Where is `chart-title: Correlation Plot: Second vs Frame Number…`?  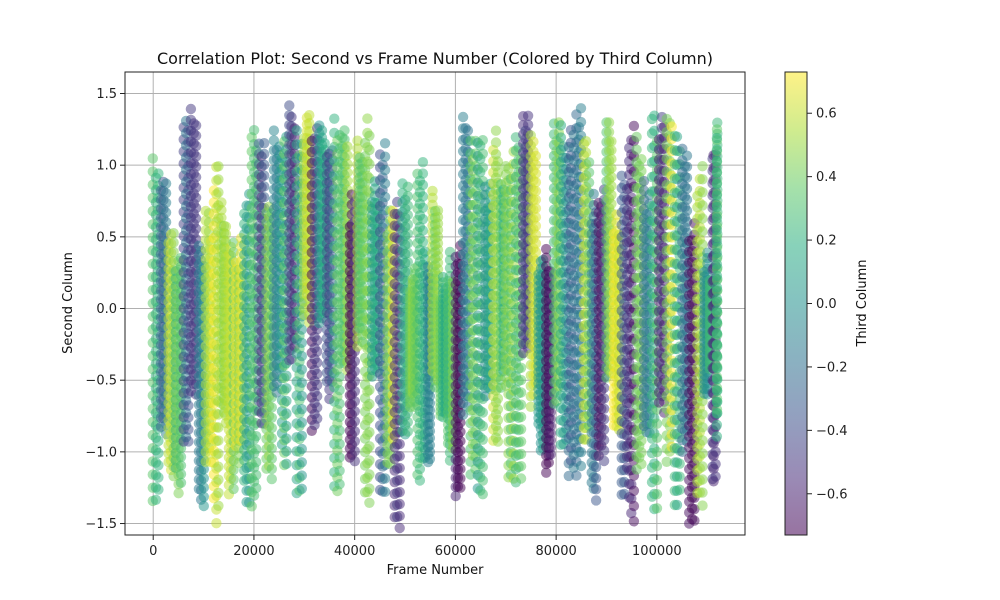
chart-title: Correlation Plot: Second vs Frame Number… is located at coordinates (435, 58).